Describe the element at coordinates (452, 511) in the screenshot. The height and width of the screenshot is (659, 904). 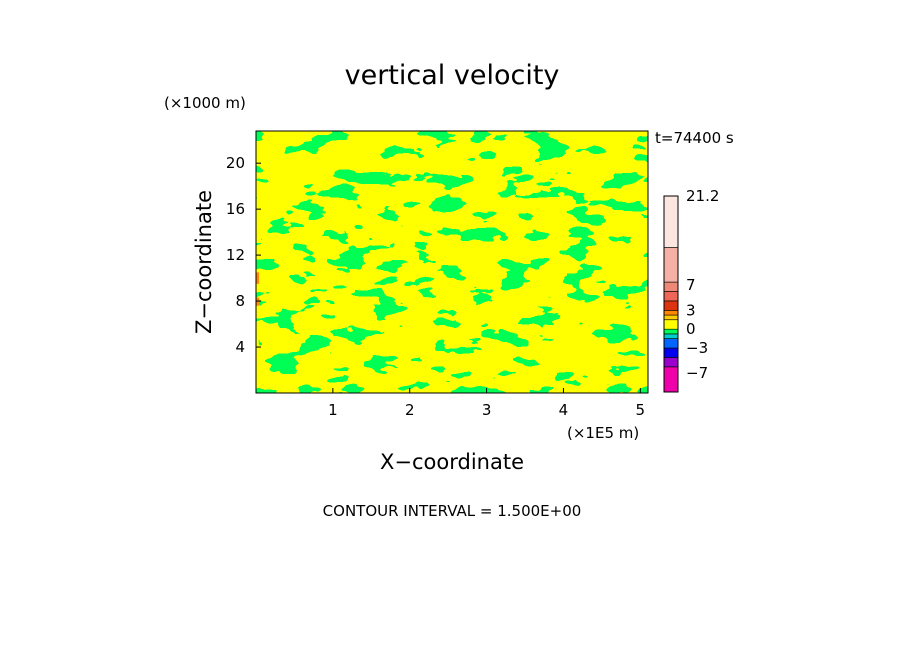
I see `contour-interval-label: CONTOUR INTERVAL = 1.500E+00` at that location.